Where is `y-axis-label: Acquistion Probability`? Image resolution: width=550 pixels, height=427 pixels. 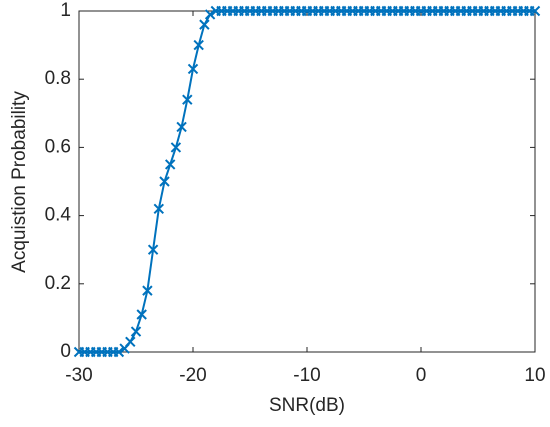 y-axis-label: Acquistion Probability is located at coordinates (19, 182).